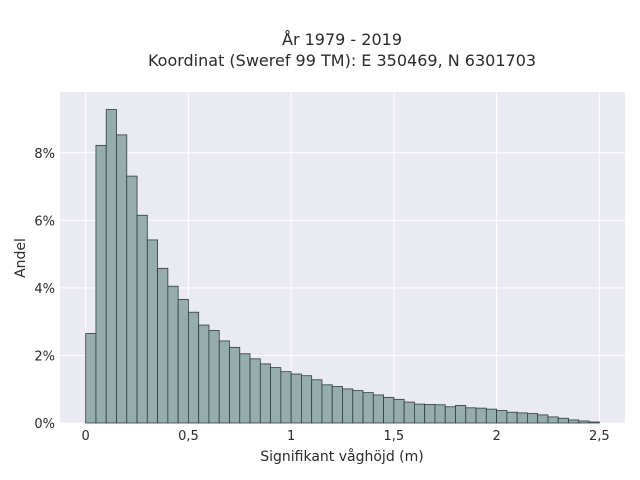  I want to click on x-tick-label: 1, so click(291, 436).